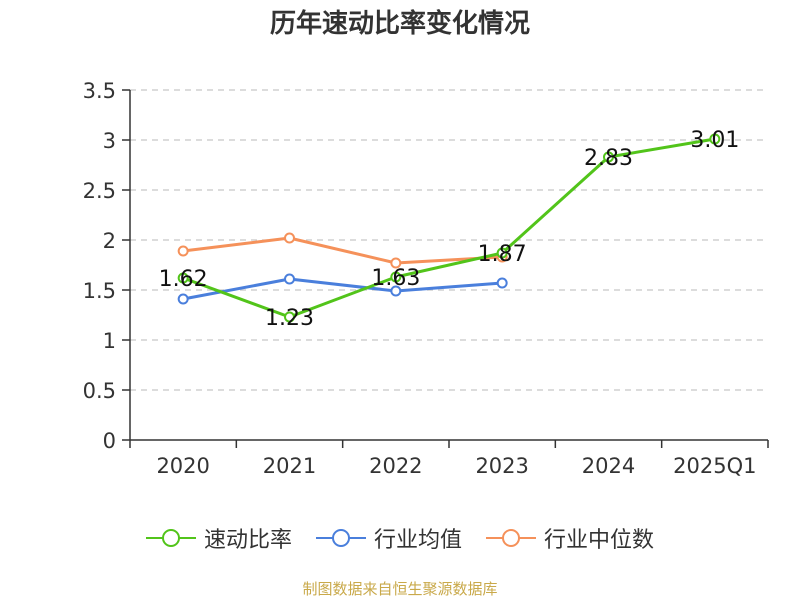  I want to click on y-tick-label: 0, so click(109, 441).